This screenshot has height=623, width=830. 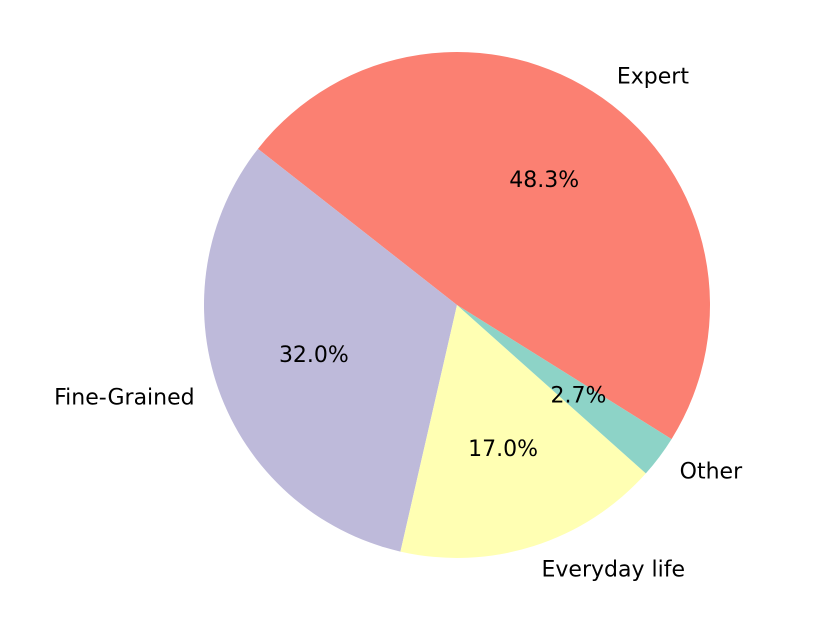 What do you see at coordinates (653, 77) in the screenshot?
I see `slice-label-expert: Expert` at bounding box center [653, 77].